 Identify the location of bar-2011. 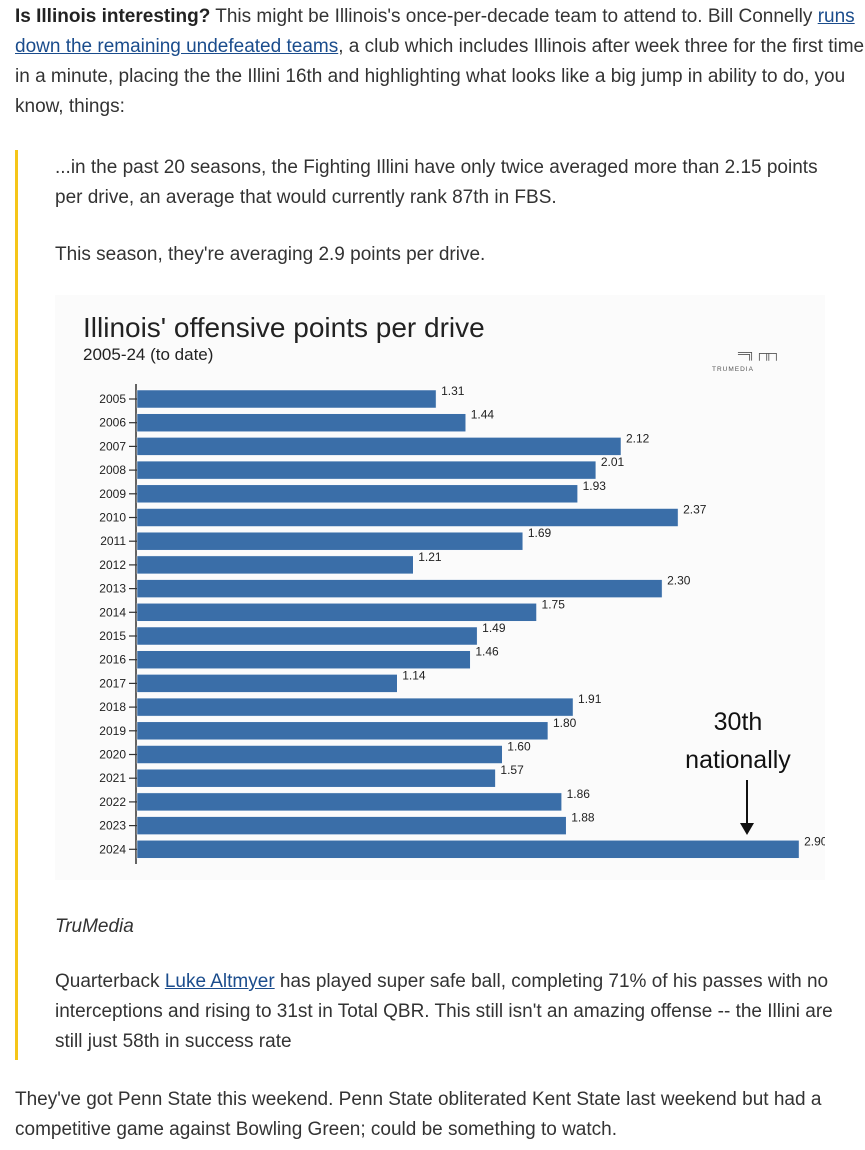
(330, 541).